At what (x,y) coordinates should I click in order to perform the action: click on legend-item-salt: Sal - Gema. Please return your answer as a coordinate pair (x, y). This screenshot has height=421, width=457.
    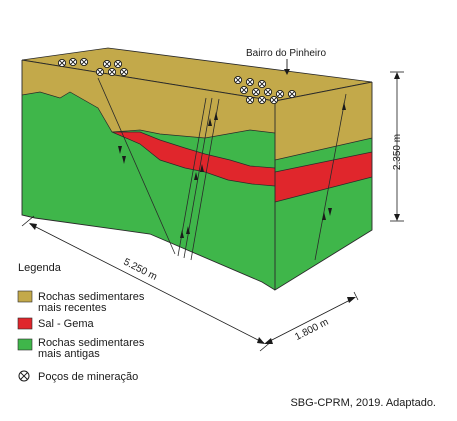
    Looking at the image, I should click on (56, 323).